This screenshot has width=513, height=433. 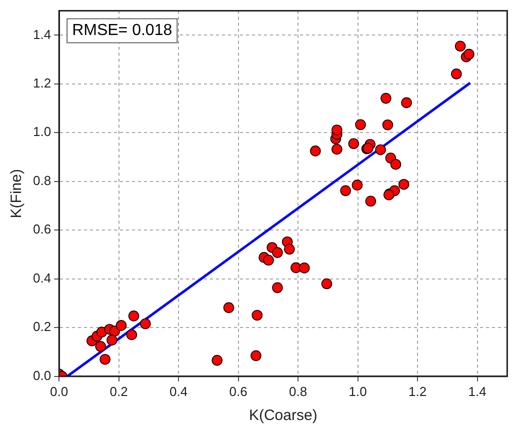 I want to click on y-tick-label: 0.0, so click(x=42, y=375).